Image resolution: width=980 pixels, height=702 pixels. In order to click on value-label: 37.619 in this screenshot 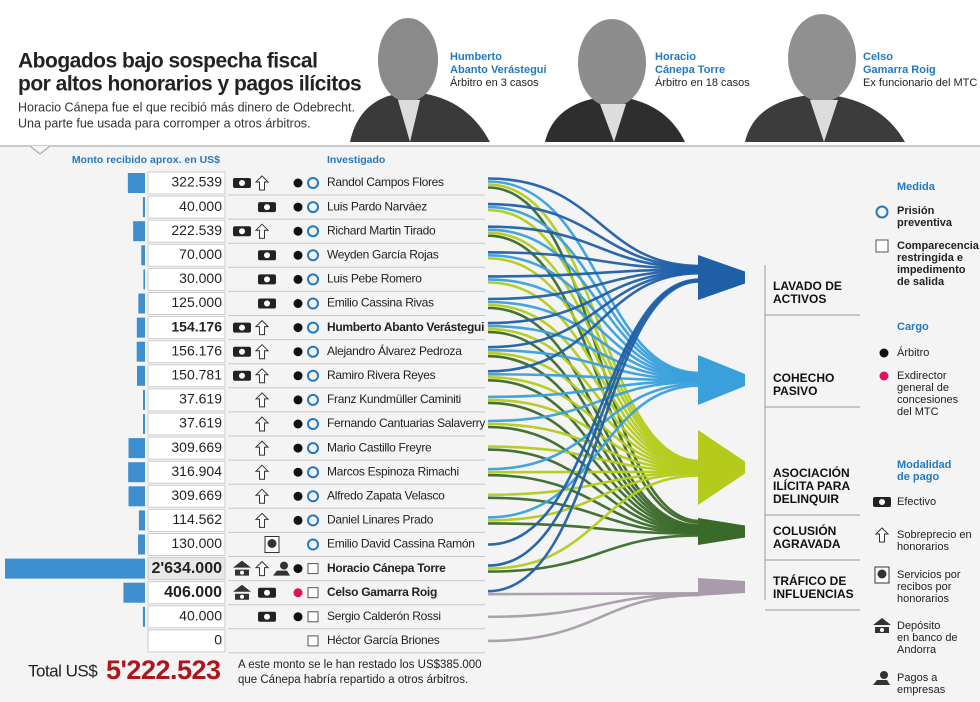, I will do `click(200, 399)`.